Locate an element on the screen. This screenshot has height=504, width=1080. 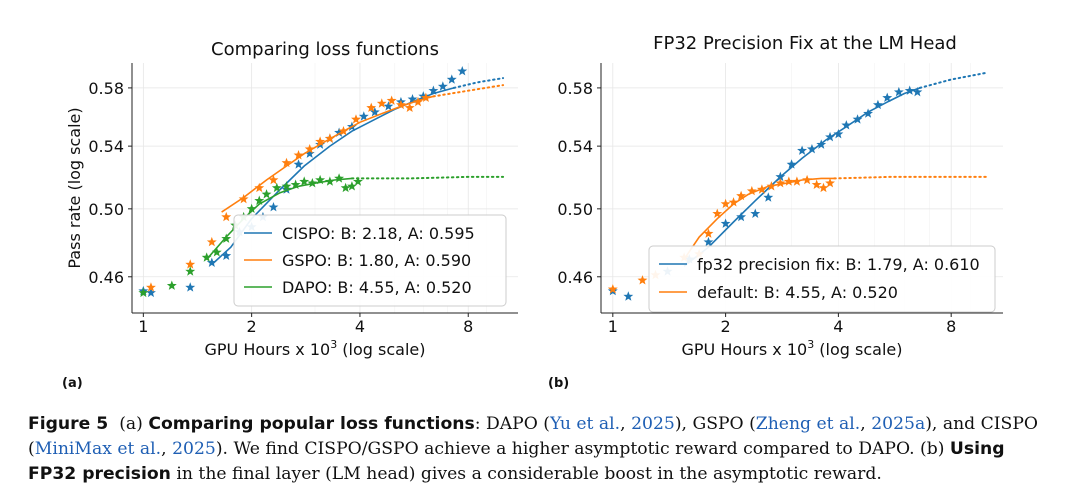
legend-label: CISPO: B: 2.18, A: 0.595 is located at coordinates (378, 233).